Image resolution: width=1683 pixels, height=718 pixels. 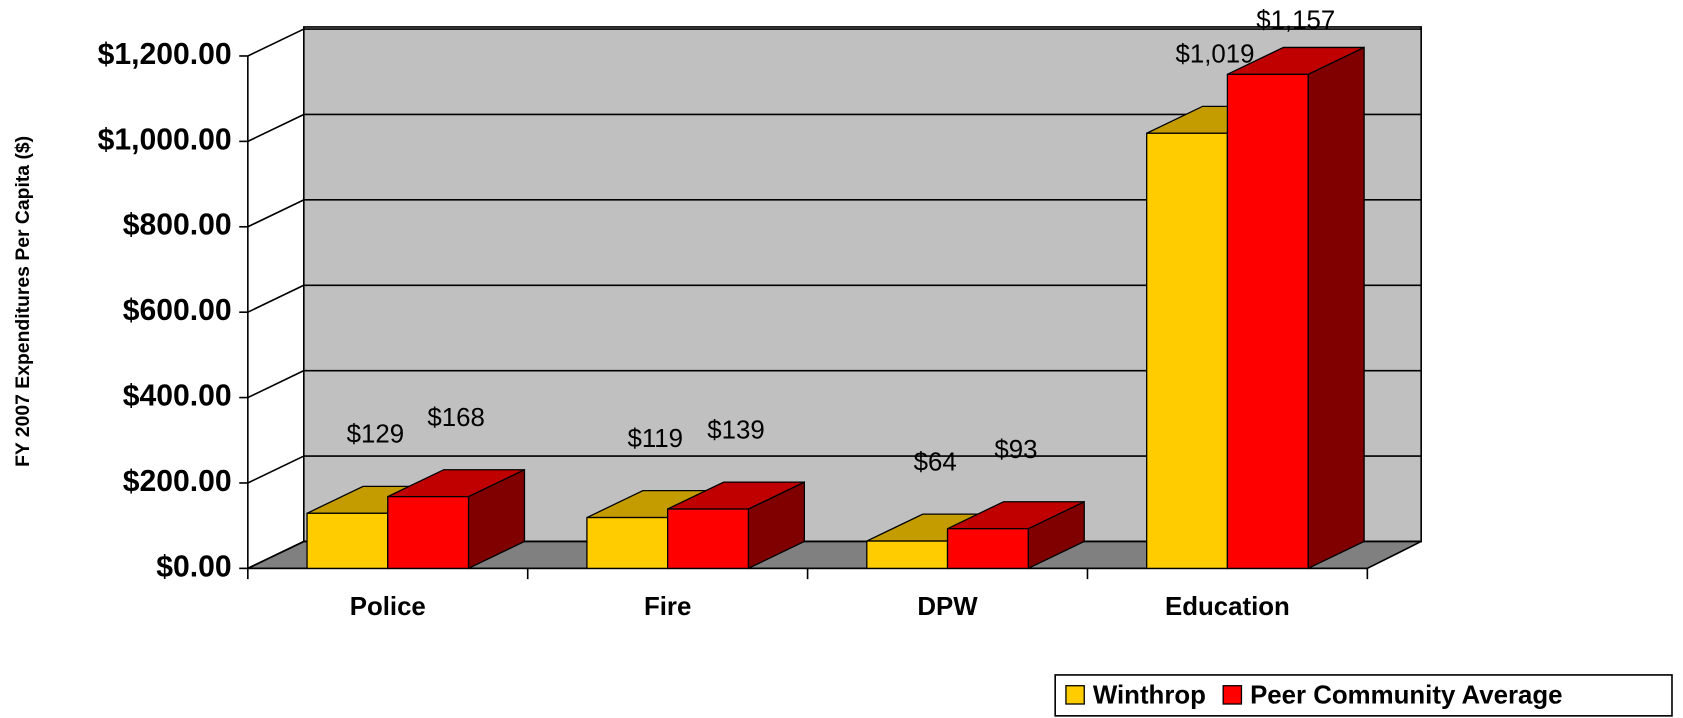 What do you see at coordinates (1149, 695) in the screenshot?
I see `legend-label: Winthrop` at bounding box center [1149, 695].